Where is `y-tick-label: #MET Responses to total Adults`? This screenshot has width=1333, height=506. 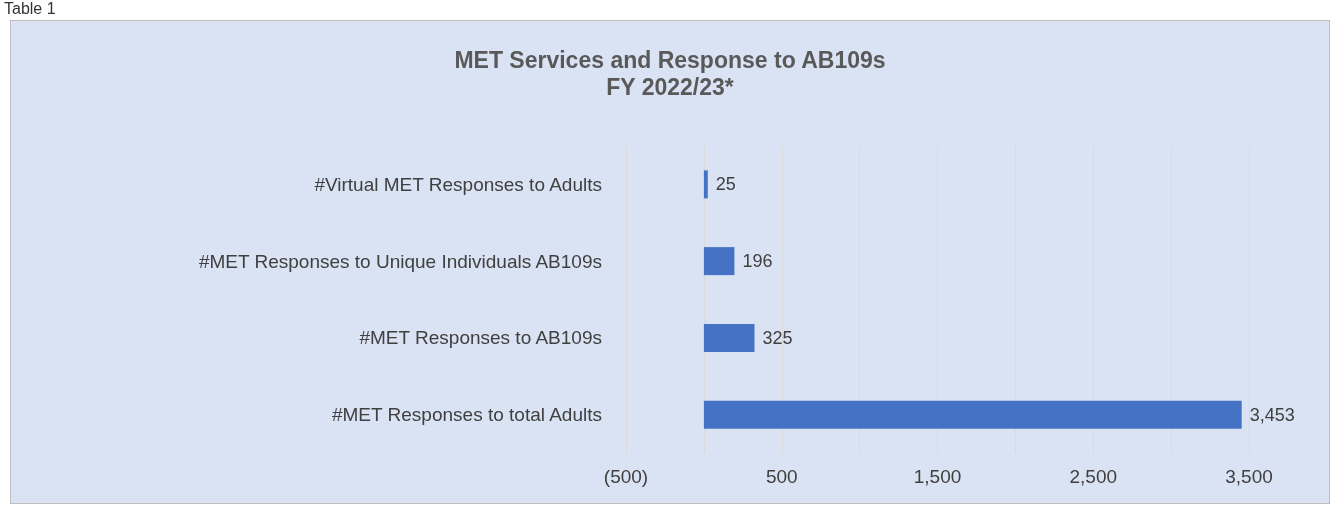 y-tick-label: #MET Responses to total Adults is located at coordinates (466, 415).